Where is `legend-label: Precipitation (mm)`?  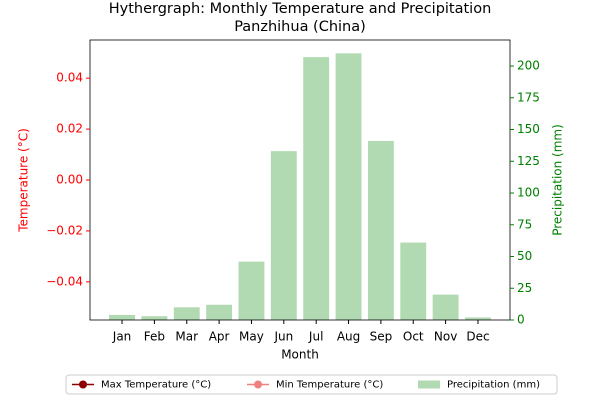
legend-label: Precipitation (mm) is located at coordinates (493, 385).